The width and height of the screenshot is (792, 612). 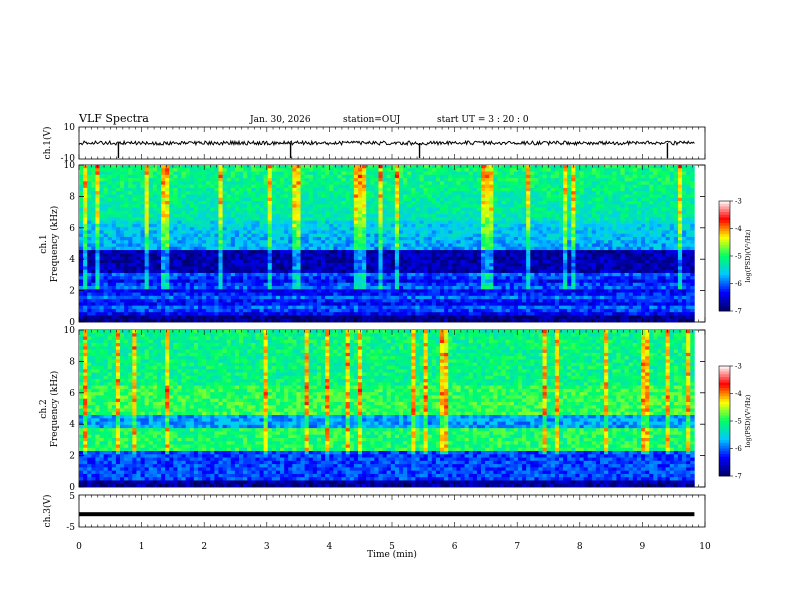 What do you see at coordinates (72, 197) in the screenshot?
I see `spec1-ytick-8: 8` at bounding box center [72, 197].